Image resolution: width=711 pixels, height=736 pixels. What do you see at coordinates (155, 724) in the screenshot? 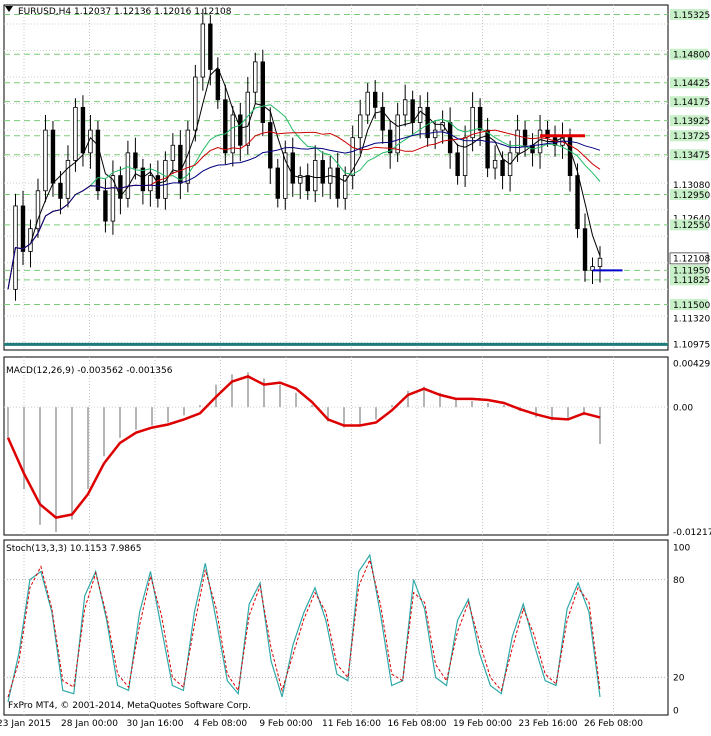
I see `x-tick-label: 30 Jan 16:00` at bounding box center [155, 724].